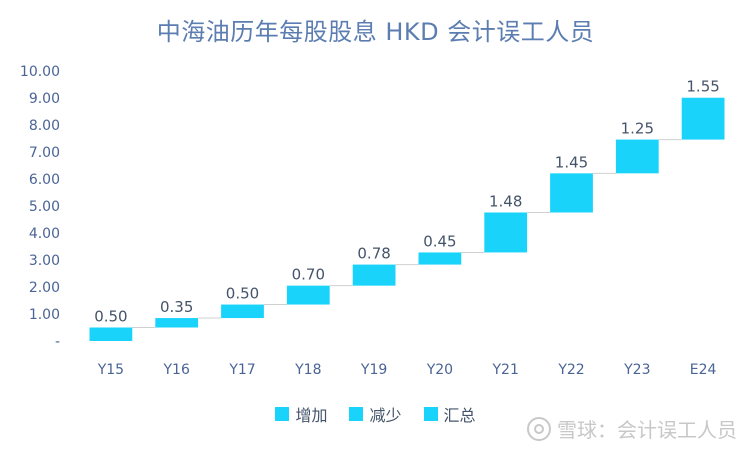  I want to click on x-tick-label: Y21, so click(505, 370).